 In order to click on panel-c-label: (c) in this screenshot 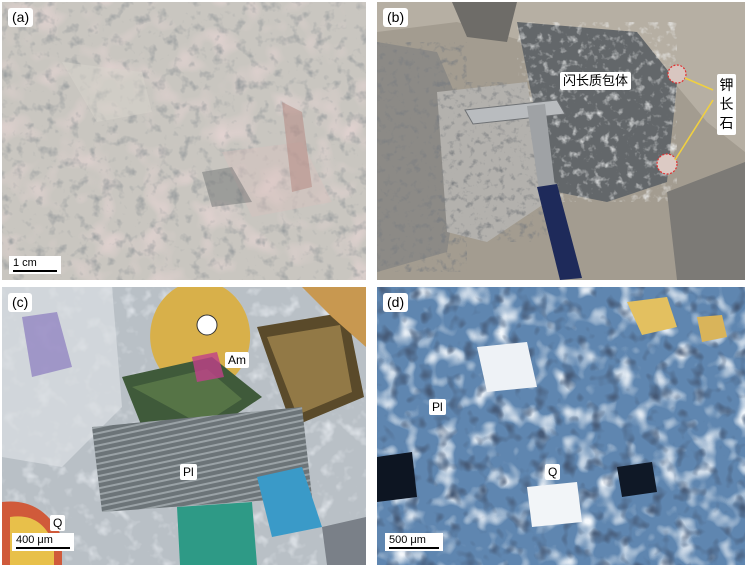, I will do `click(20, 302)`.